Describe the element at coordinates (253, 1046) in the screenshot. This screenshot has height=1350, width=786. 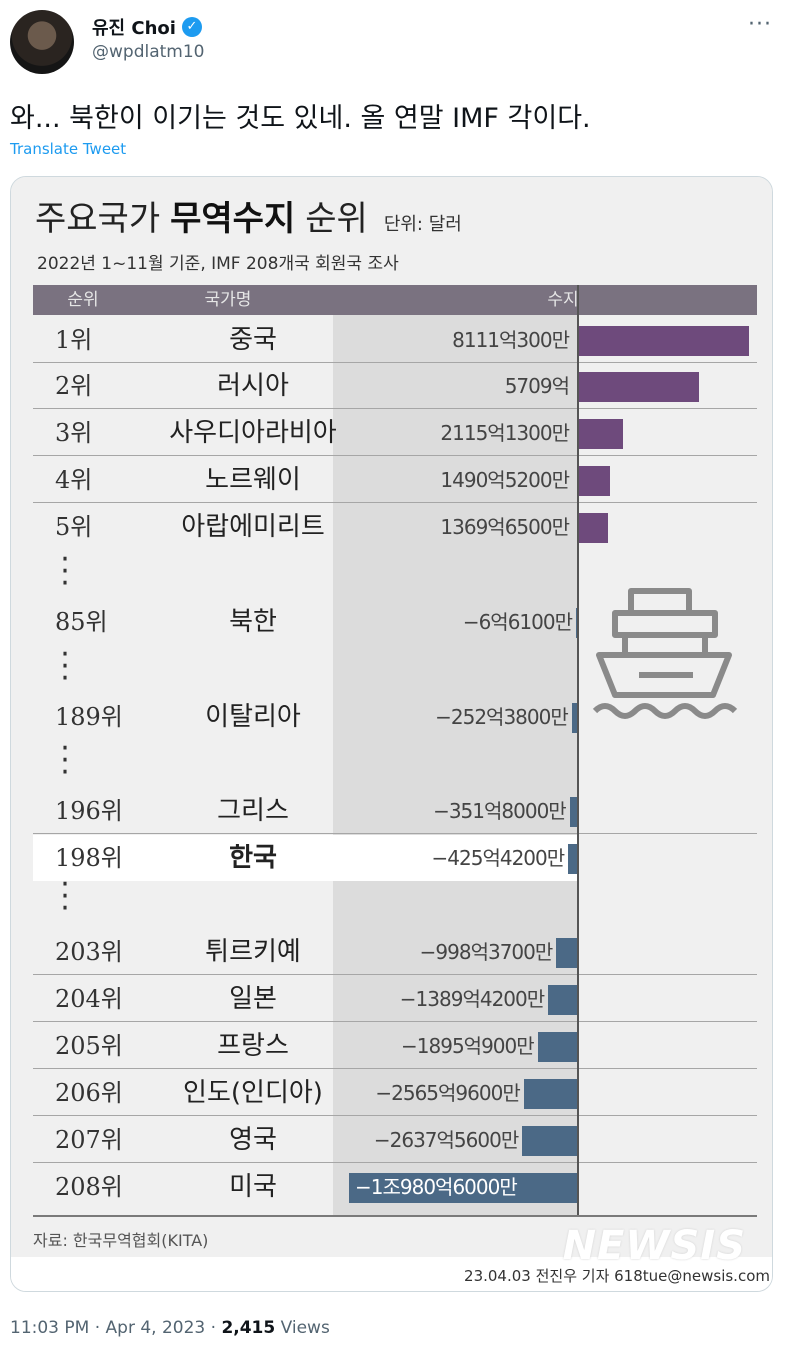
I see `row-country: 프랑스` at that location.